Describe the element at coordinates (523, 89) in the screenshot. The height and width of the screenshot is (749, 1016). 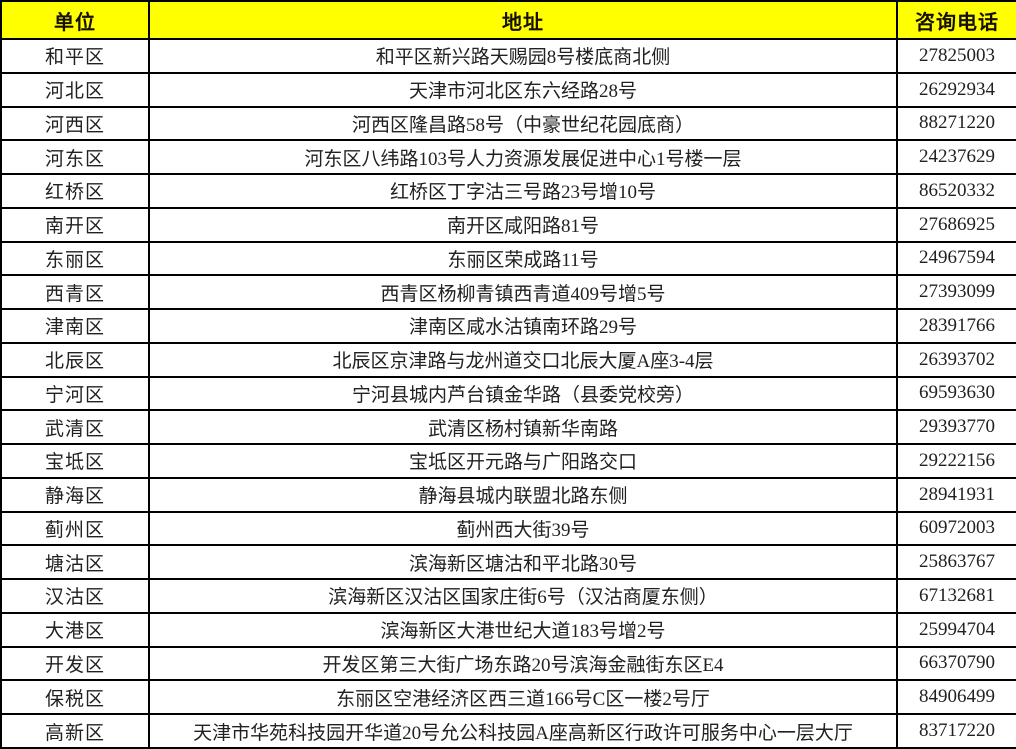
I see `address-cell: 天津市河北区东六经路28号` at that location.